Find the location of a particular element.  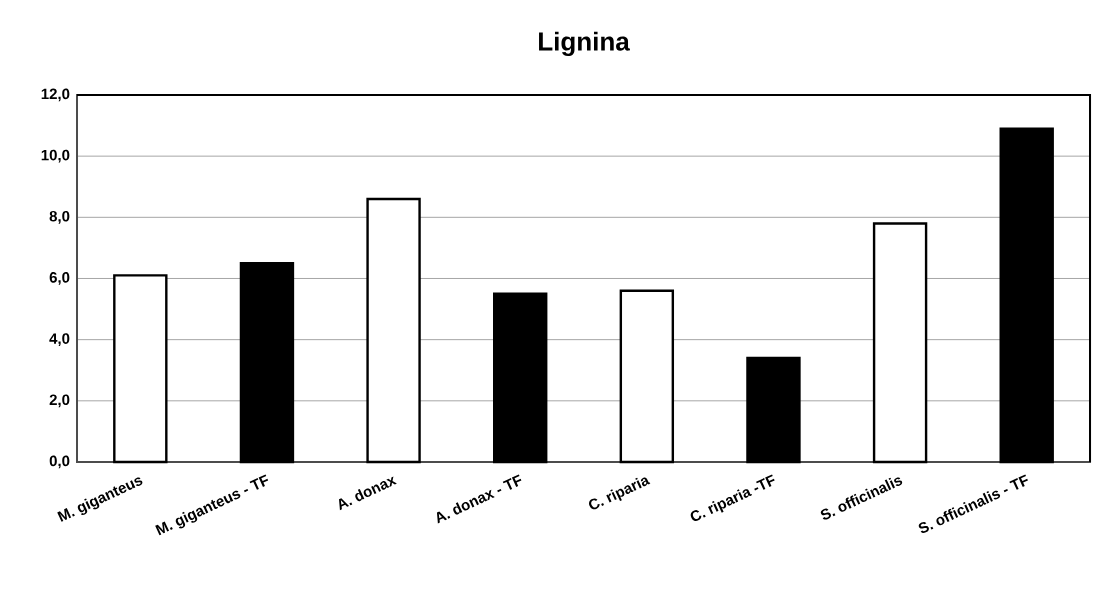

y-tick-label: 0,0 is located at coordinates (59, 462).